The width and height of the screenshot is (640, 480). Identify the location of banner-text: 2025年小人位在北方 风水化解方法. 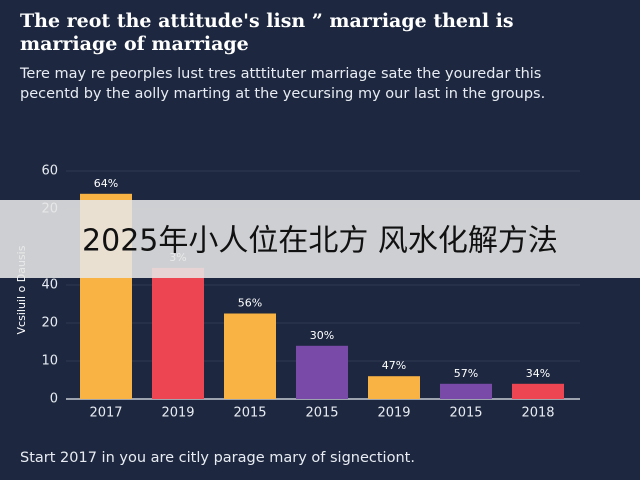
(320, 241).